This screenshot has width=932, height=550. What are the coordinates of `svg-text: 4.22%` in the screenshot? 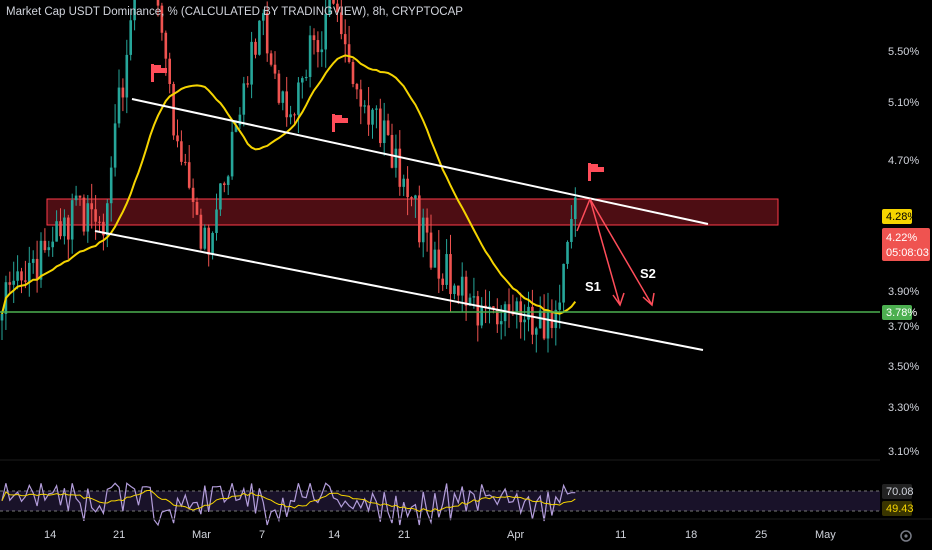 It's located at (901, 238).